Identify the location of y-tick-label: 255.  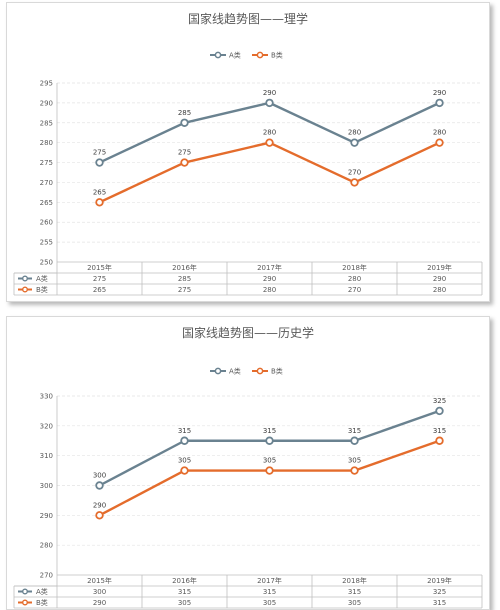
(46, 243).